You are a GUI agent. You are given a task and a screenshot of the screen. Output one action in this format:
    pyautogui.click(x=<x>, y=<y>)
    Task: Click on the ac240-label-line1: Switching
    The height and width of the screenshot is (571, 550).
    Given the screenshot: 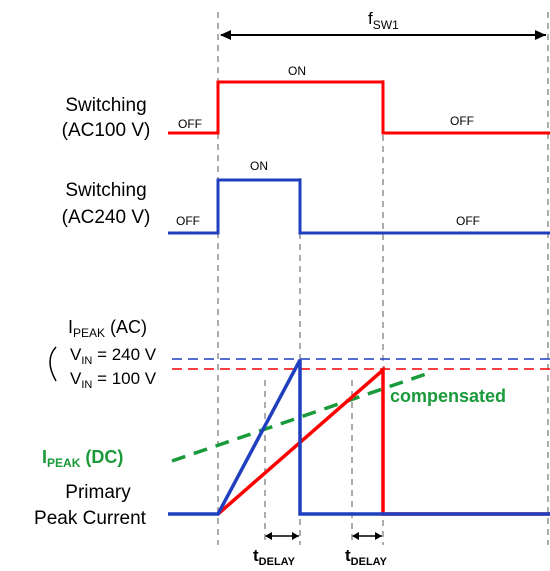 What is the action you would take?
    pyautogui.click(x=105, y=190)
    